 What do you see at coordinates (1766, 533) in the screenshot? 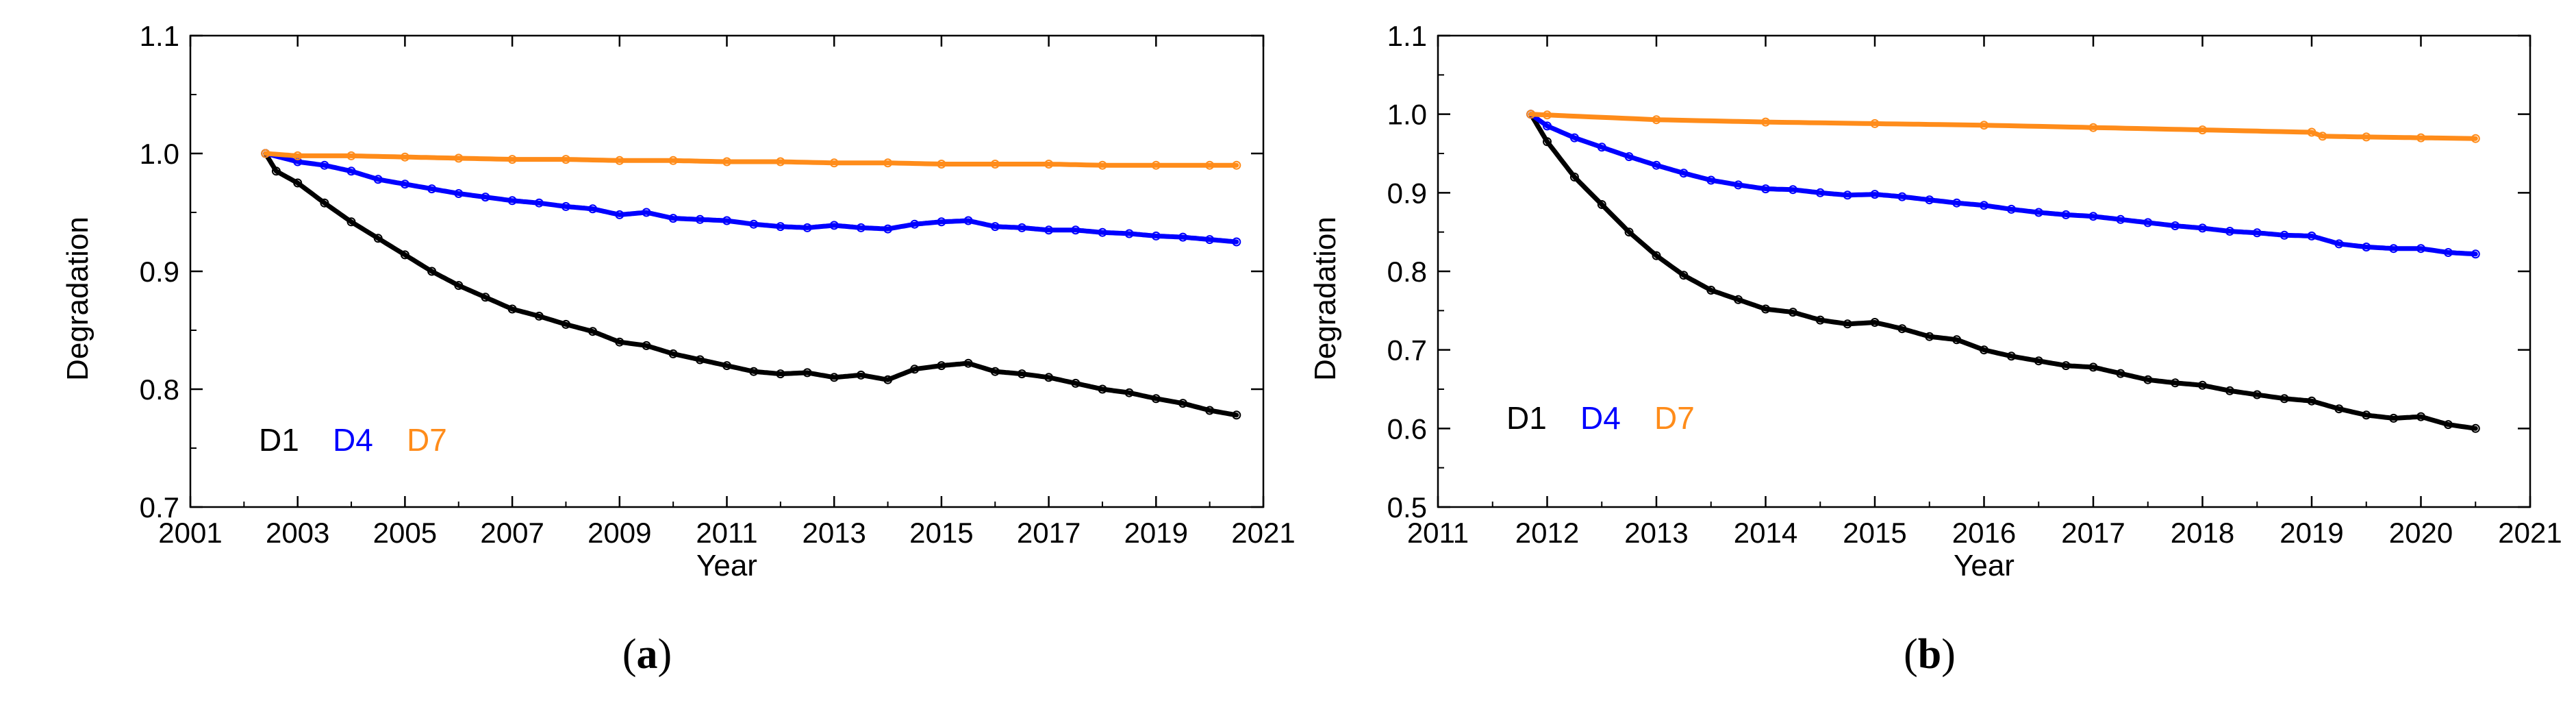
I see `x-tick-label: 2014` at bounding box center [1766, 533].